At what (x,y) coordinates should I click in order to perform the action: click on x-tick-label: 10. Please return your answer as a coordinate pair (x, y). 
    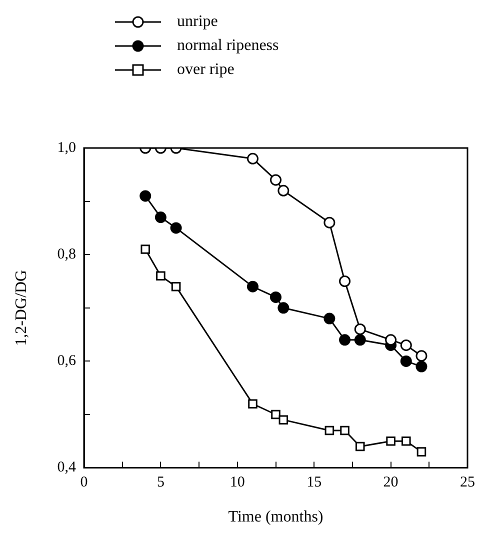
    Looking at the image, I should click on (237, 482).